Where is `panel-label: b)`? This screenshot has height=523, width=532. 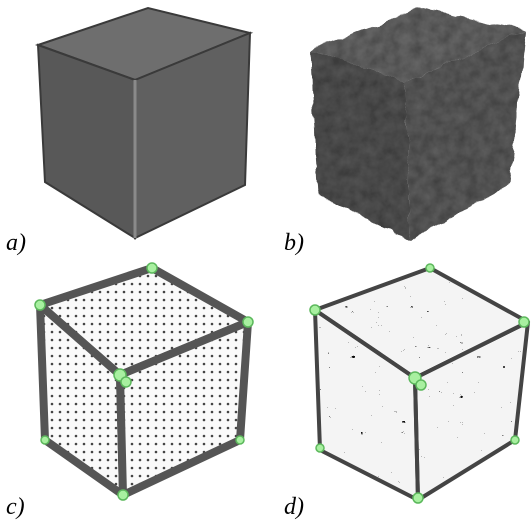
panel-label: b) is located at coordinates (294, 243).